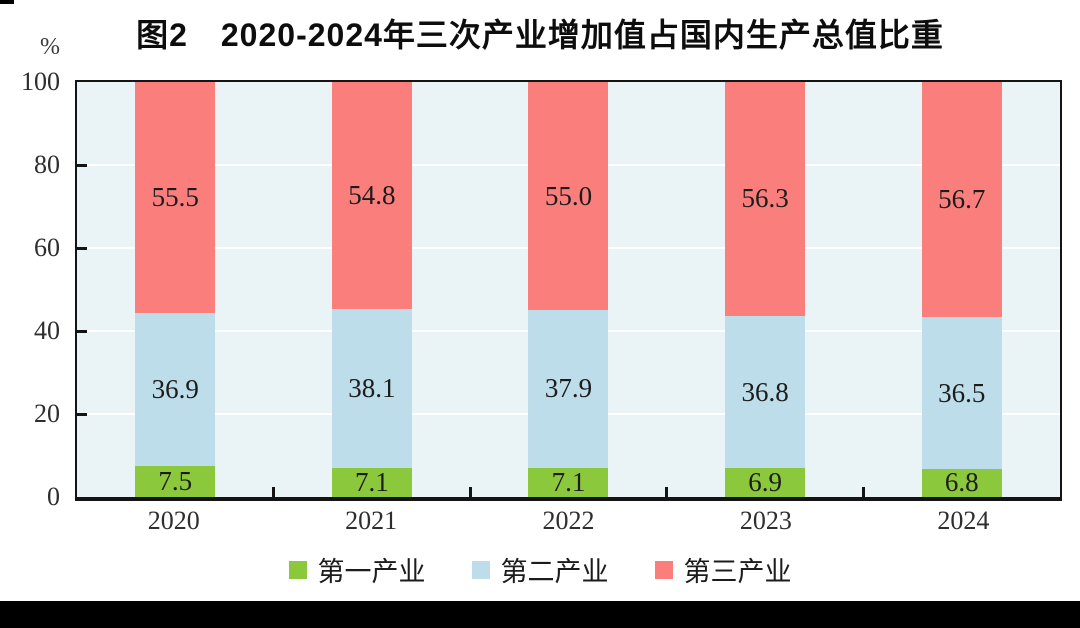 The image size is (1080, 628). I want to click on x-axis-label-2021: 2021, so click(371, 520).